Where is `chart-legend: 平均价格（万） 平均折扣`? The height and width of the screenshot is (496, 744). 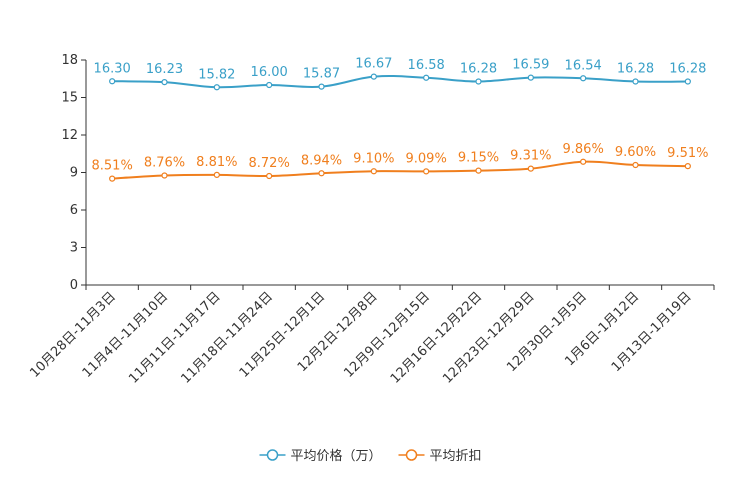 chart-legend: 平均价格（万） 平均折扣 is located at coordinates (370, 456).